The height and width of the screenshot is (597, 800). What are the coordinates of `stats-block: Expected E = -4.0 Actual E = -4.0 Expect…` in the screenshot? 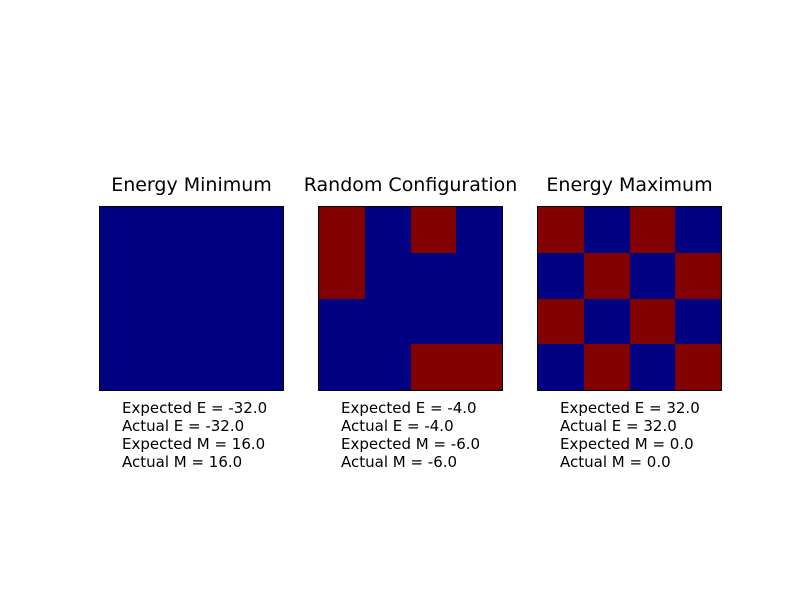 It's located at (410, 435).